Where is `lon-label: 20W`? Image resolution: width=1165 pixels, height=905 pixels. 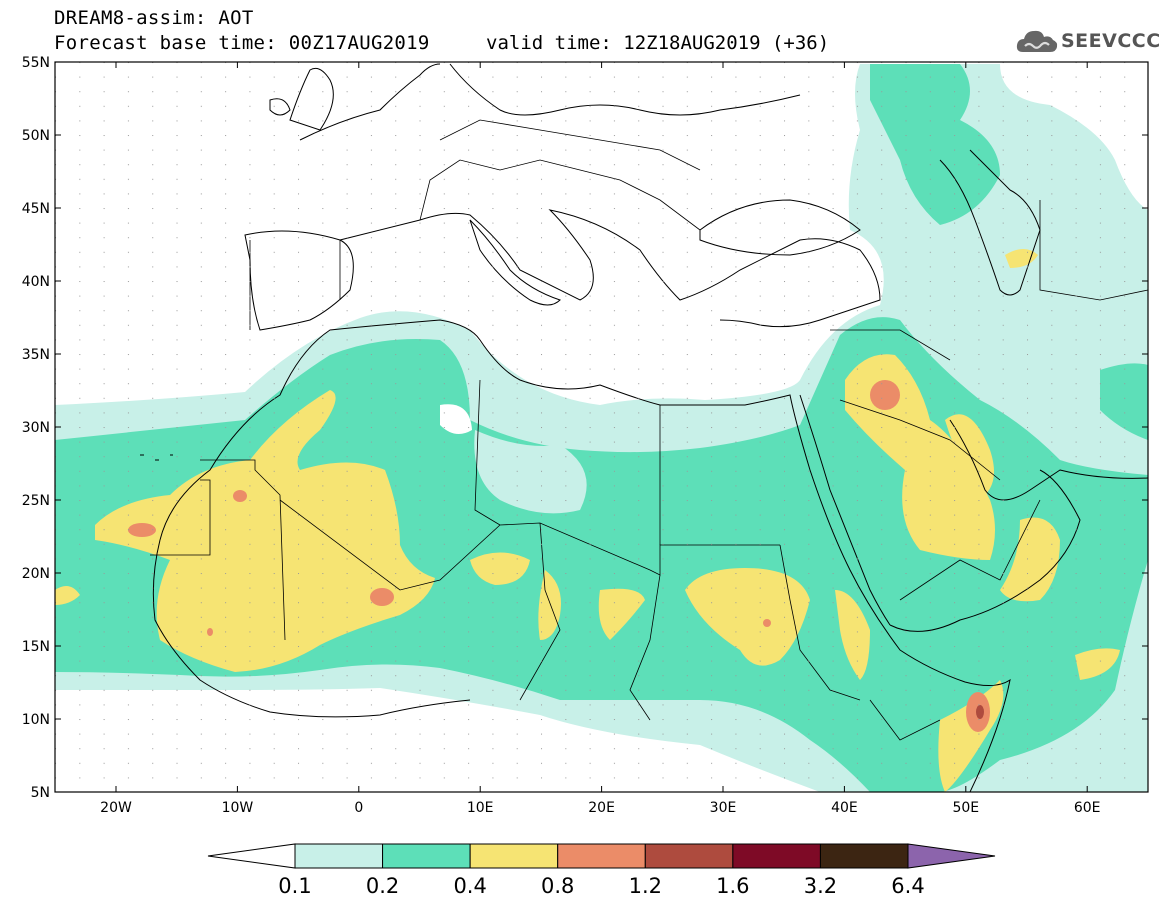
lon-label: 20W is located at coordinates (116, 808).